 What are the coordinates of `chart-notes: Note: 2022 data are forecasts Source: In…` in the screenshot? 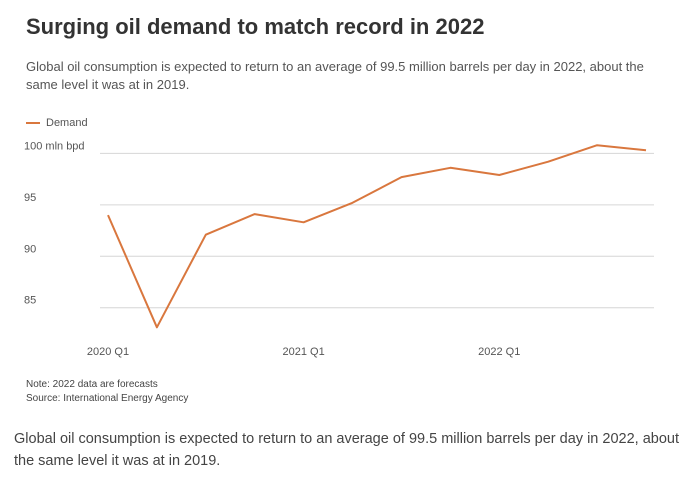 It's located at (107, 392).